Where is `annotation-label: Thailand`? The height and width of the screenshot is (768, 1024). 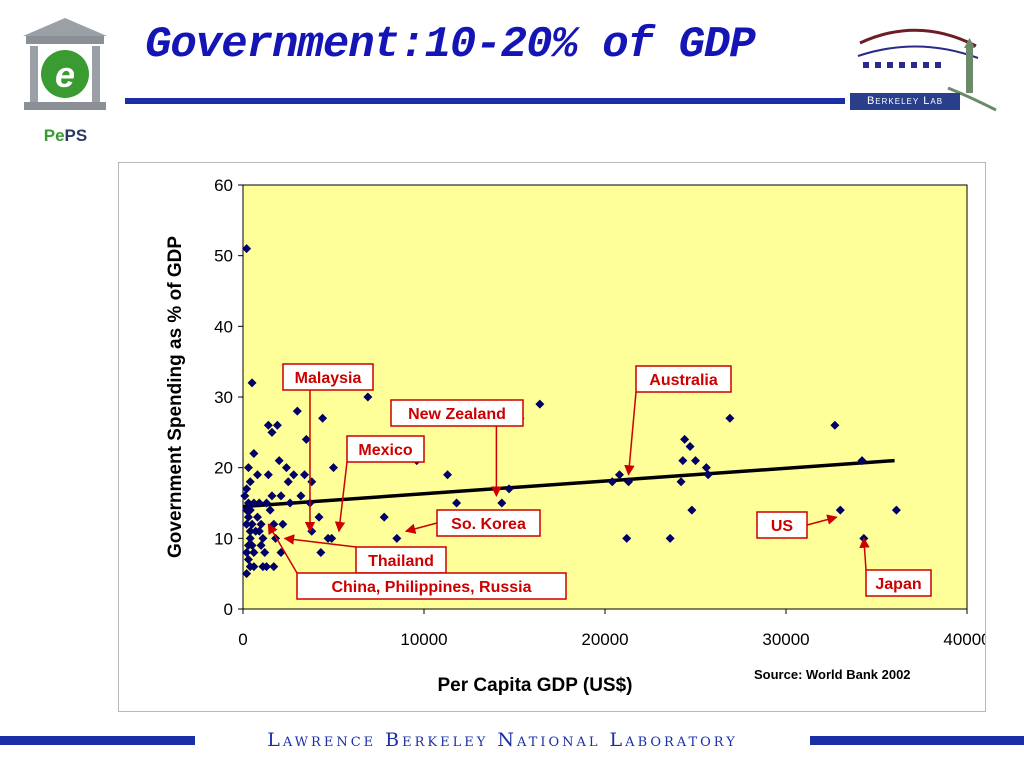 annotation-label: Thailand is located at coordinates (401, 561).